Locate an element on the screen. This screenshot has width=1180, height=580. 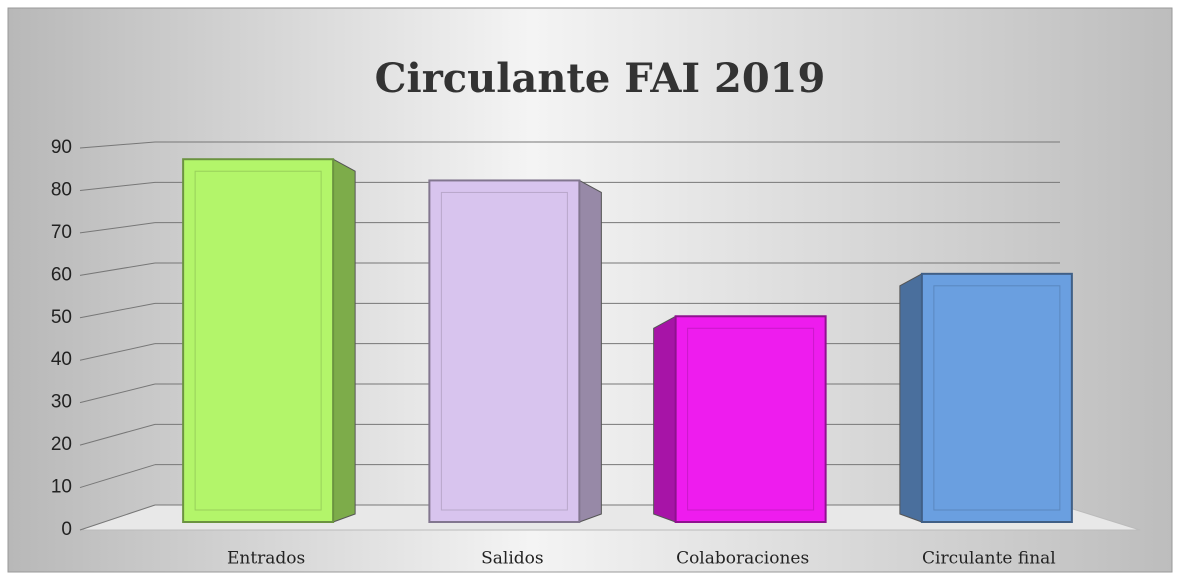
y-tick-label: 50 is located at coordinates (61, 317).